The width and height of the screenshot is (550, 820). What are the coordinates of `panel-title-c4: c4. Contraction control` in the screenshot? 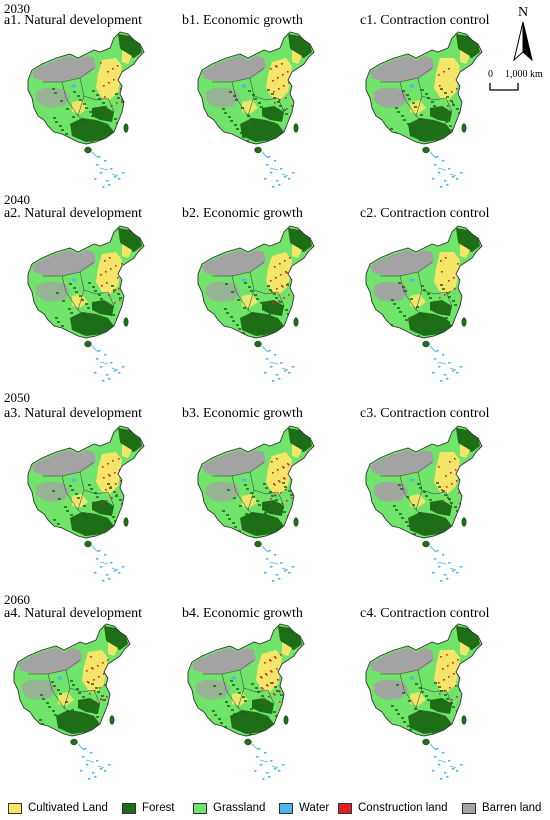 It's located at (425, 613).